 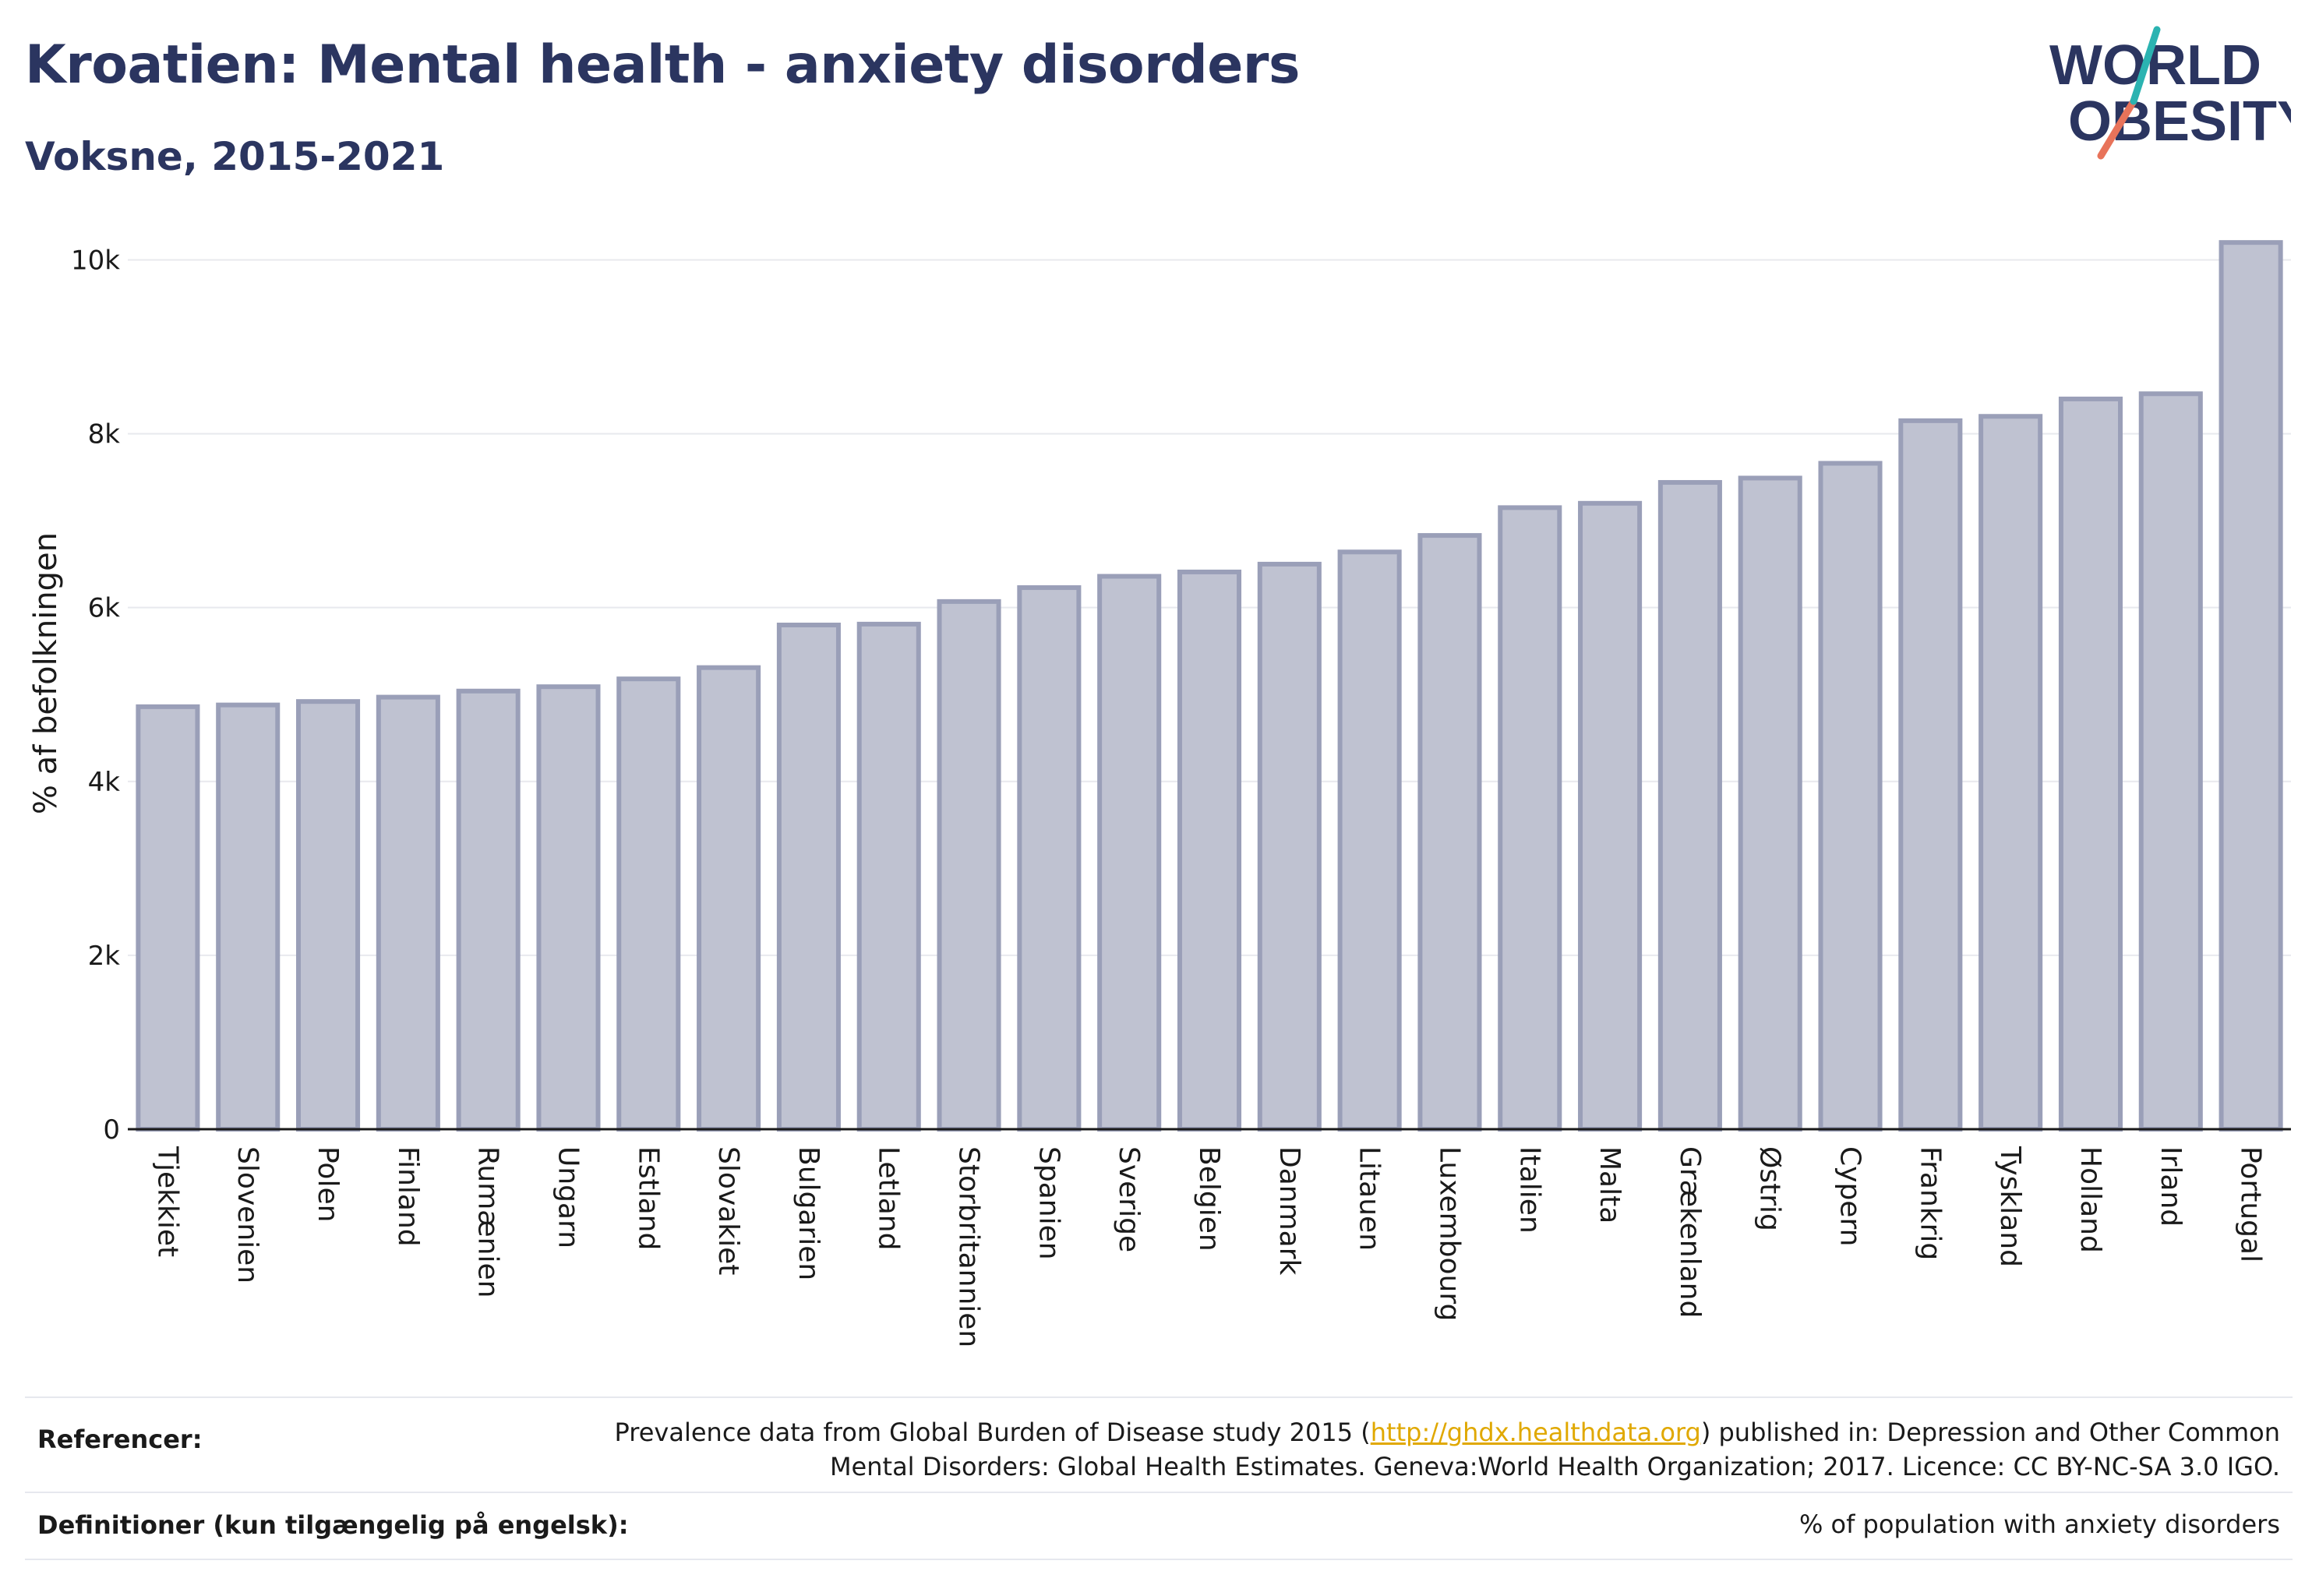 What do you see at coordinates (1209, 850) in the screenshot?
I see `bar-belgien` at bounding box center [1209, 850].